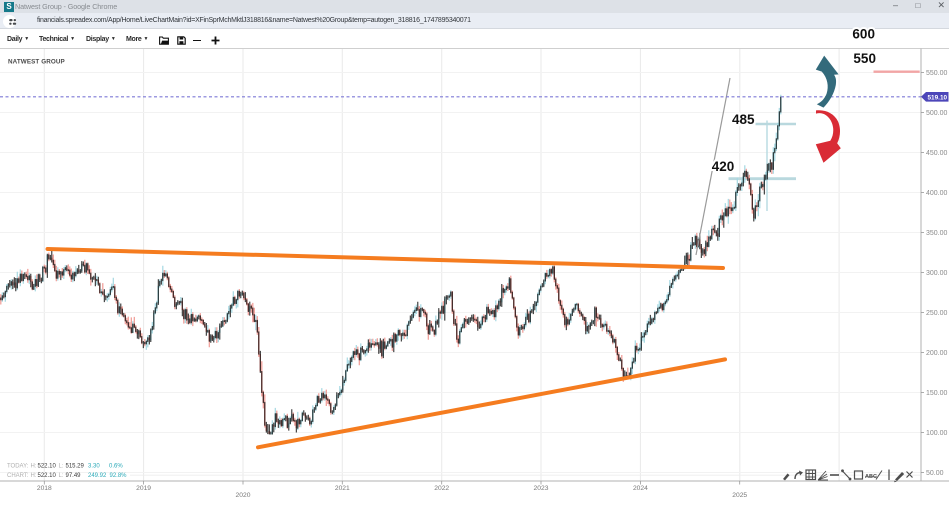  Describe the element at coordinates (94, 467) in the screenshot. I see `svg-text: 3.30` at that location.